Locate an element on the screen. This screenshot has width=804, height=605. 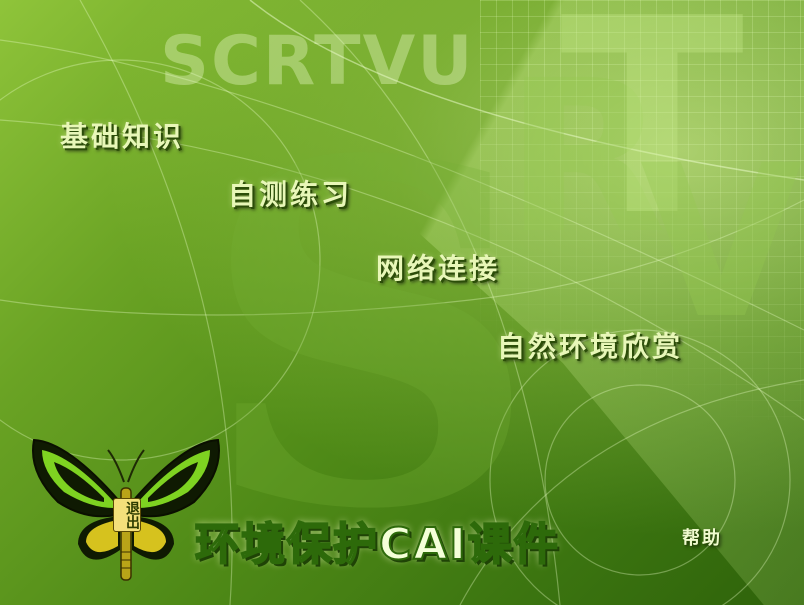
watermark-letter-t: T is located at coordinates (652, 137).